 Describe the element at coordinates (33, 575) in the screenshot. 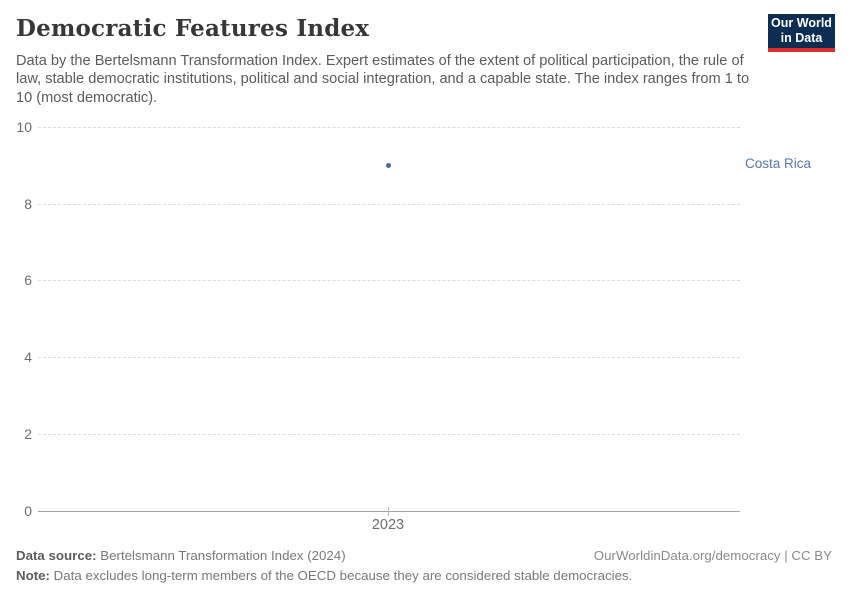

I see `footer-note-label: Note:` at that location.